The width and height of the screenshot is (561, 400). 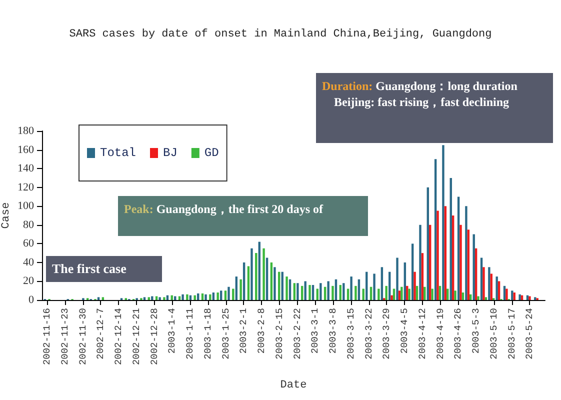 What do you see at coordinates (458, 334) in the screenshot?
I see `x-tick-label: 2003-4-26` at bounding box center [458, 334].